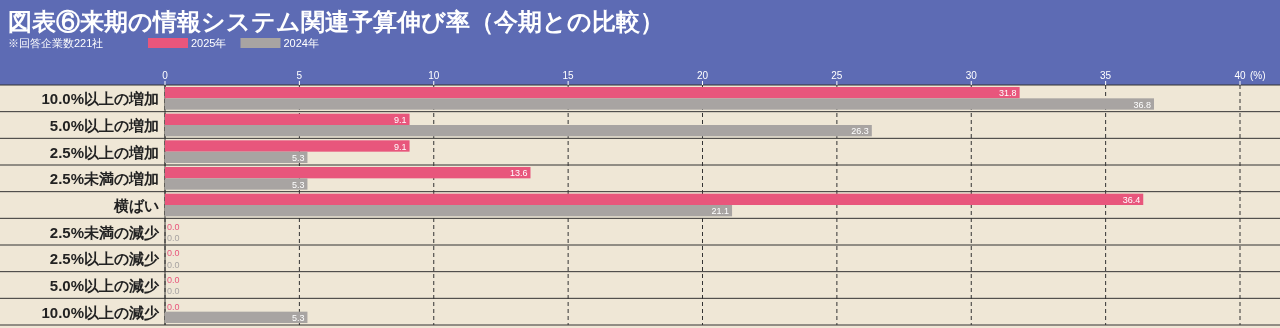 The width and height of the screenshot is (1280, 328). I want to click on data-label: 31.8, so click(1008, 93).